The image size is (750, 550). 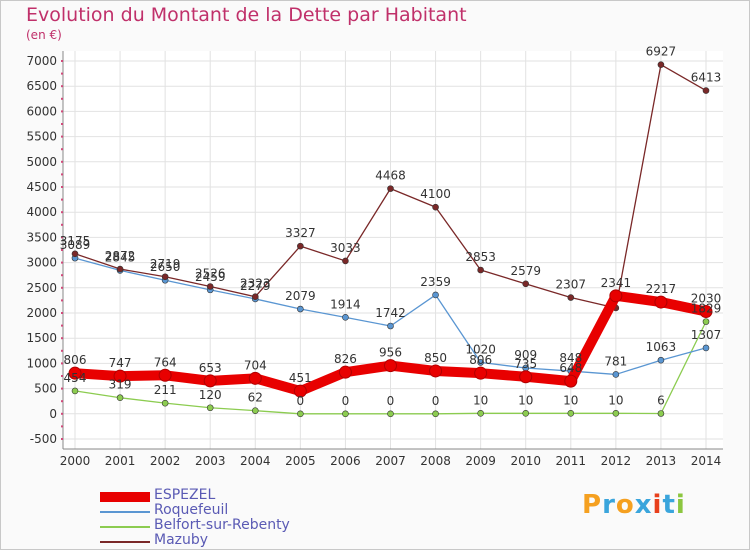 What do you see at coordinates (165, 362) in the screenshot?
I see `data-label: 764` at bounding box center [165, 362].